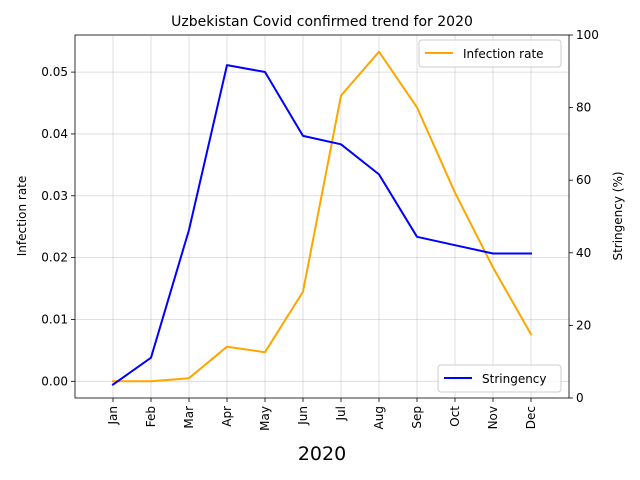  I want to click on left-y-tick-label: 0.00, so click(54, 381).